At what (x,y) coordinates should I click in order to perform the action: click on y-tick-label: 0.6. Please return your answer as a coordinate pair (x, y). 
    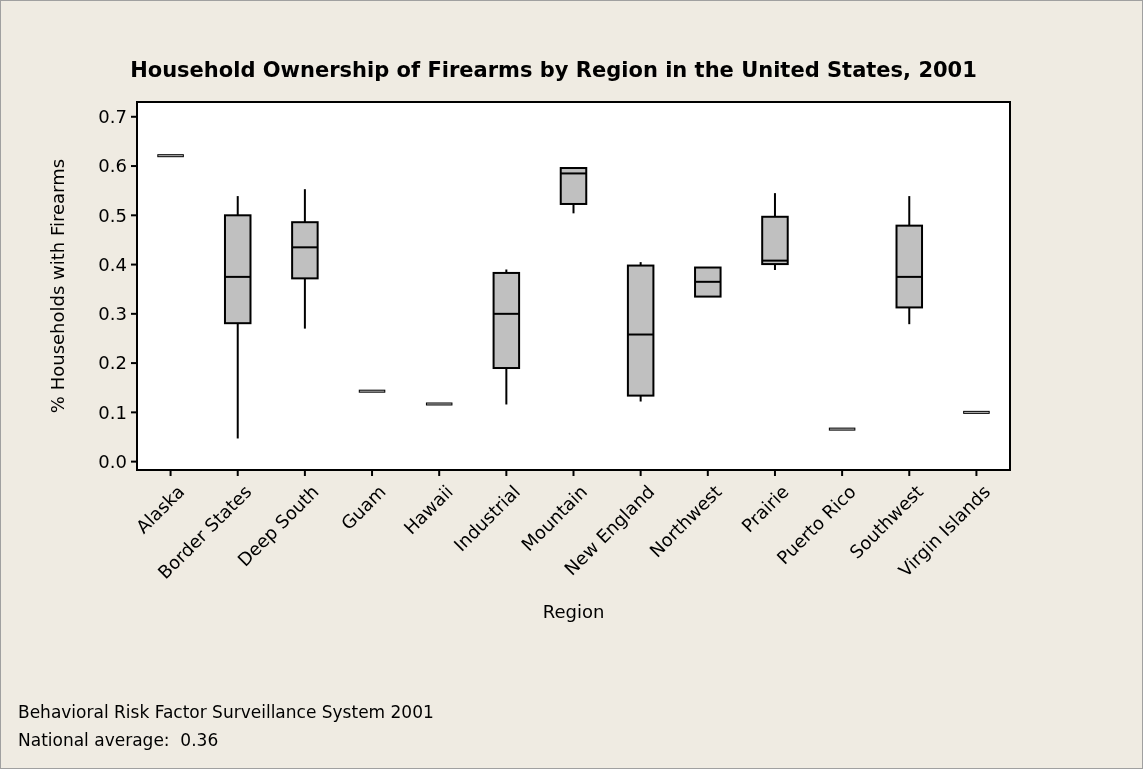
    Looking at the image, I should click on (112, 166).